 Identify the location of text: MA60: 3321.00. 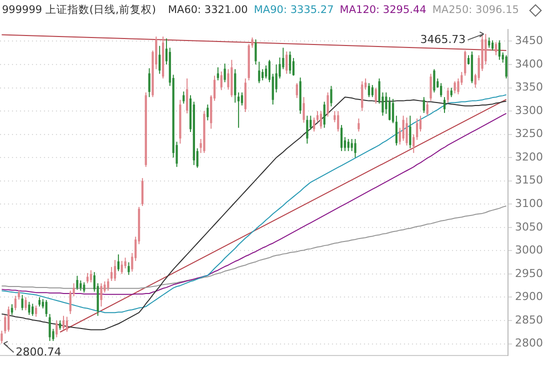
(208, 10).